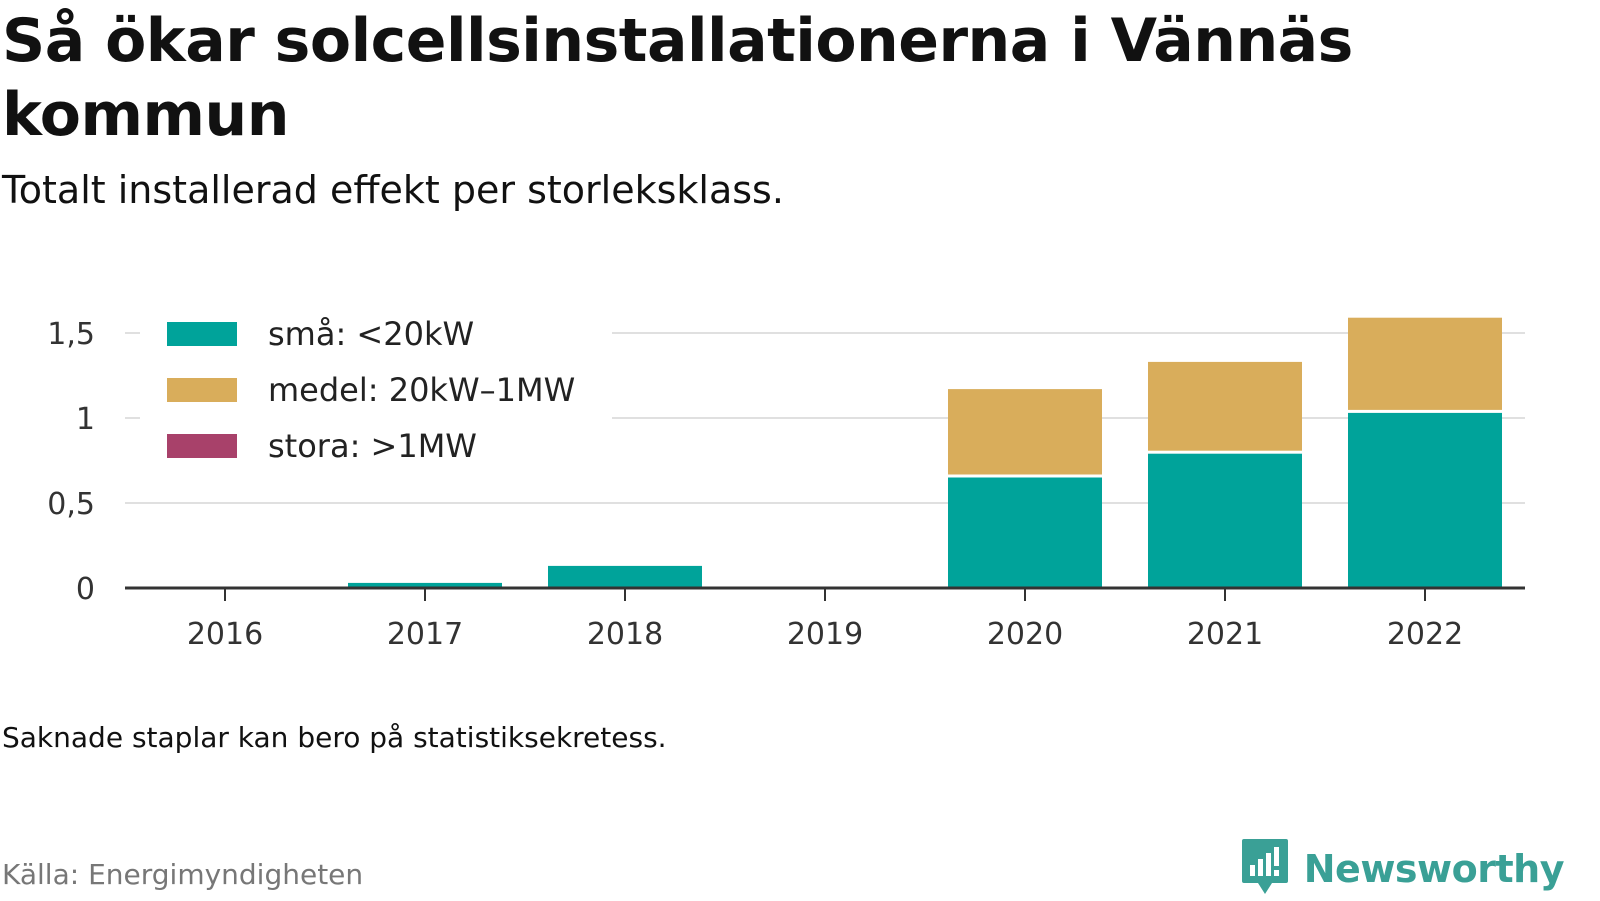  I want to click on brand-logo: Newsworthy, so click(1402, 869).